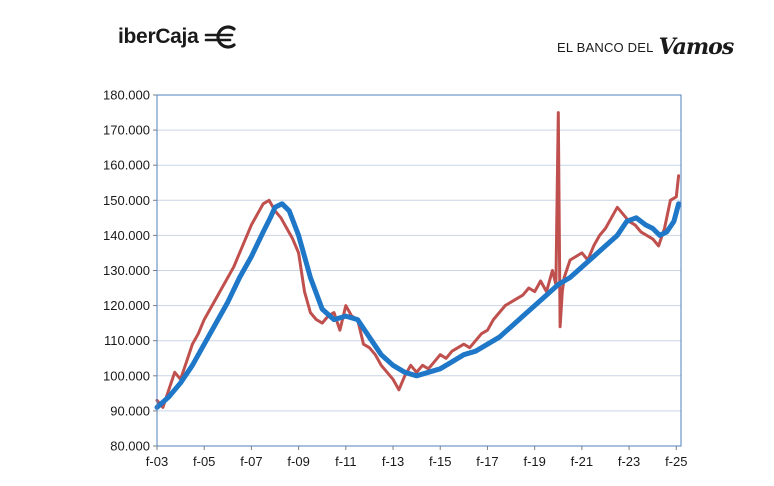 Image resolution: width=774 pixels, height=486 pixels. I want to click on y-tick-label: 100.000, so click(126, 375).